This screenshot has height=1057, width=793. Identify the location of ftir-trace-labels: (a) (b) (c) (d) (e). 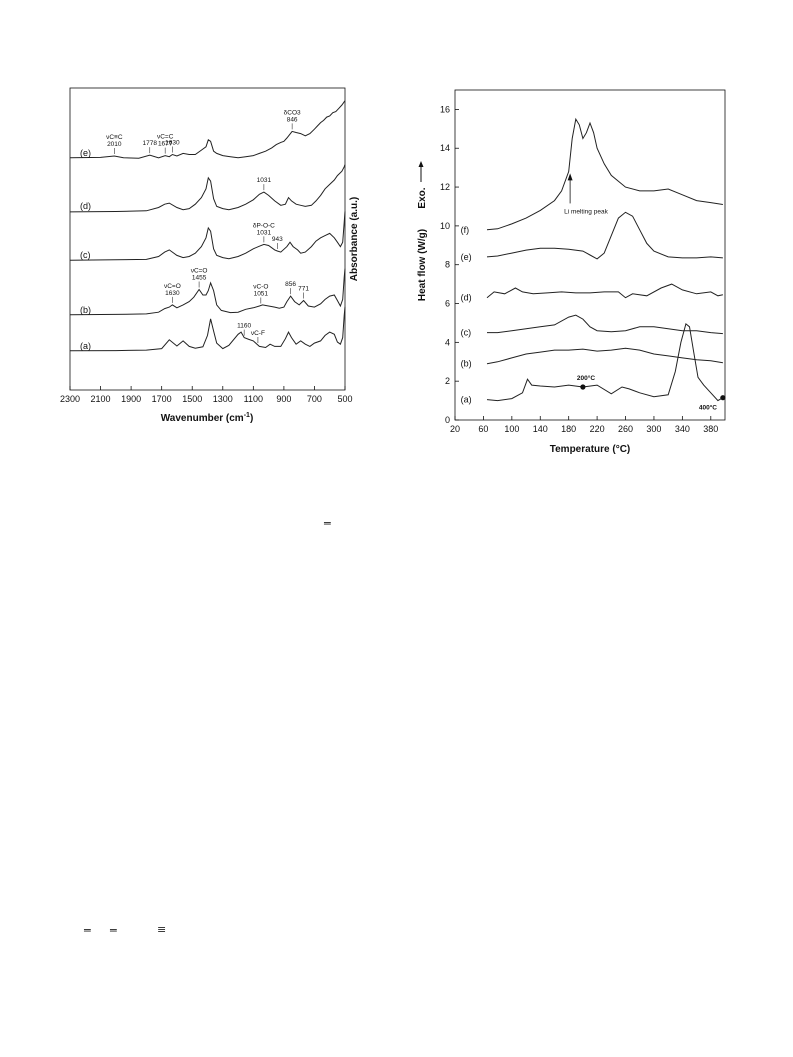
(85, 249).